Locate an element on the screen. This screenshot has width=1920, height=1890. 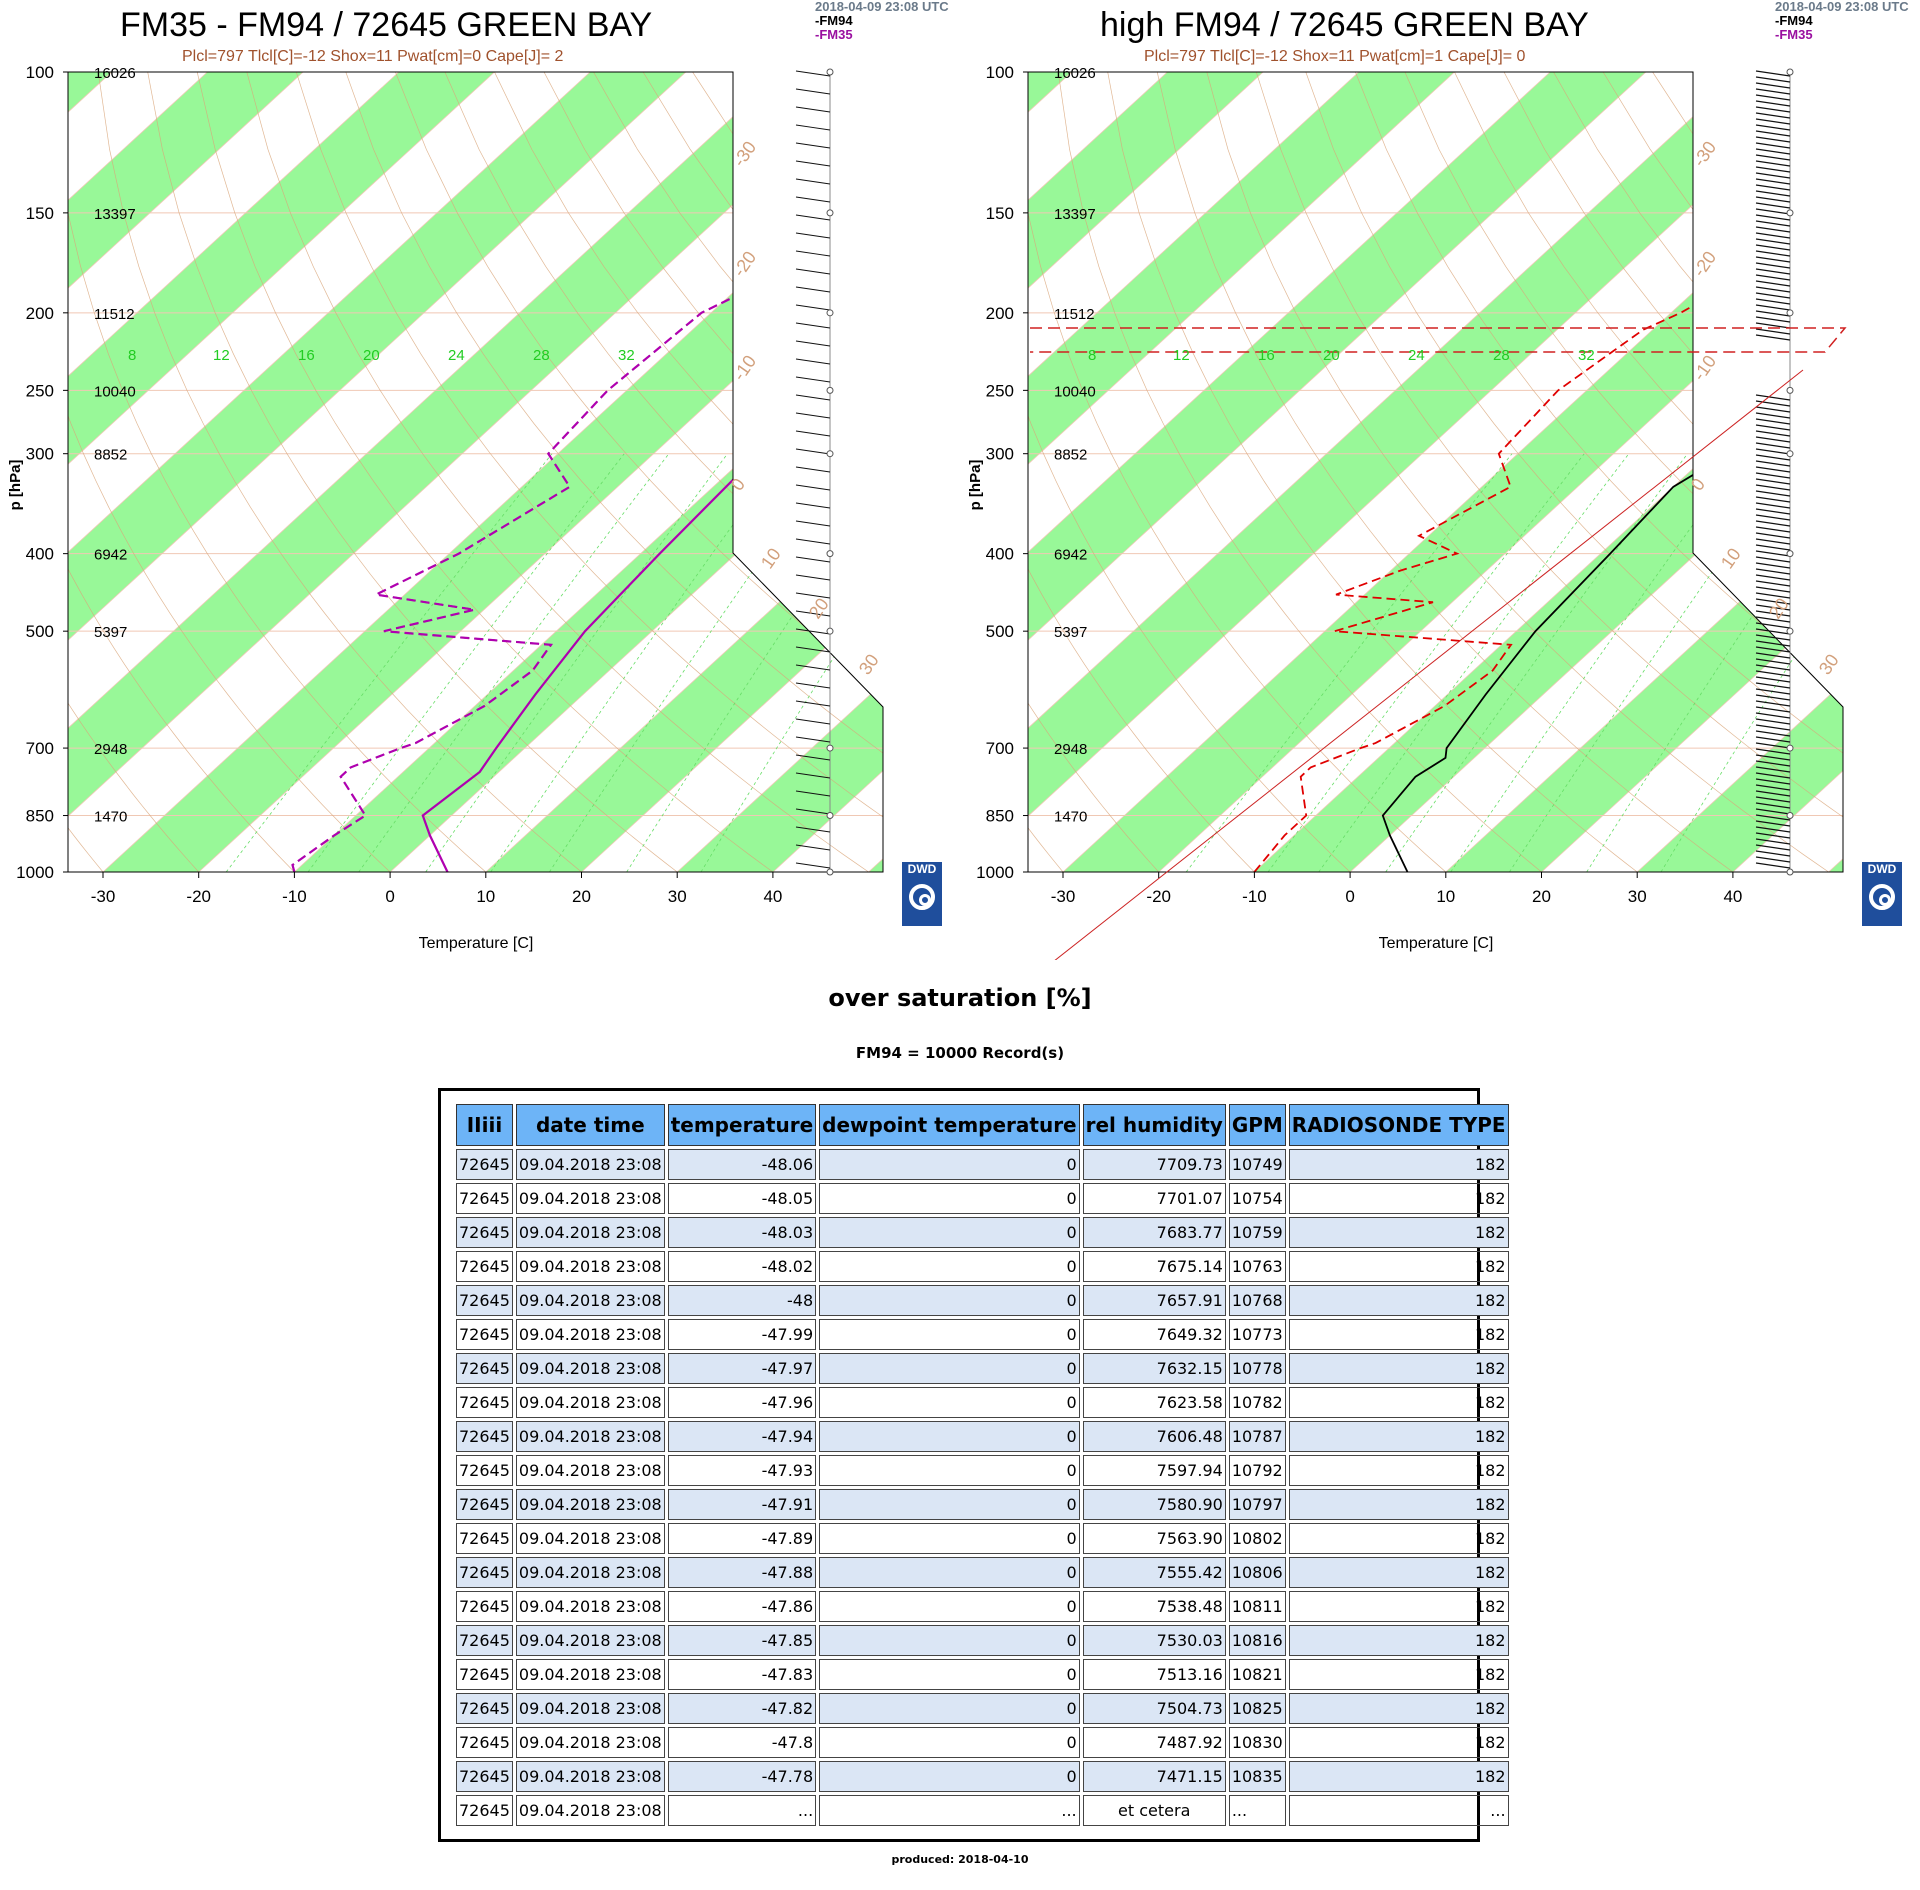
cell-rel-humidity: 7683.77 is located at coordinates (1154, 1232).